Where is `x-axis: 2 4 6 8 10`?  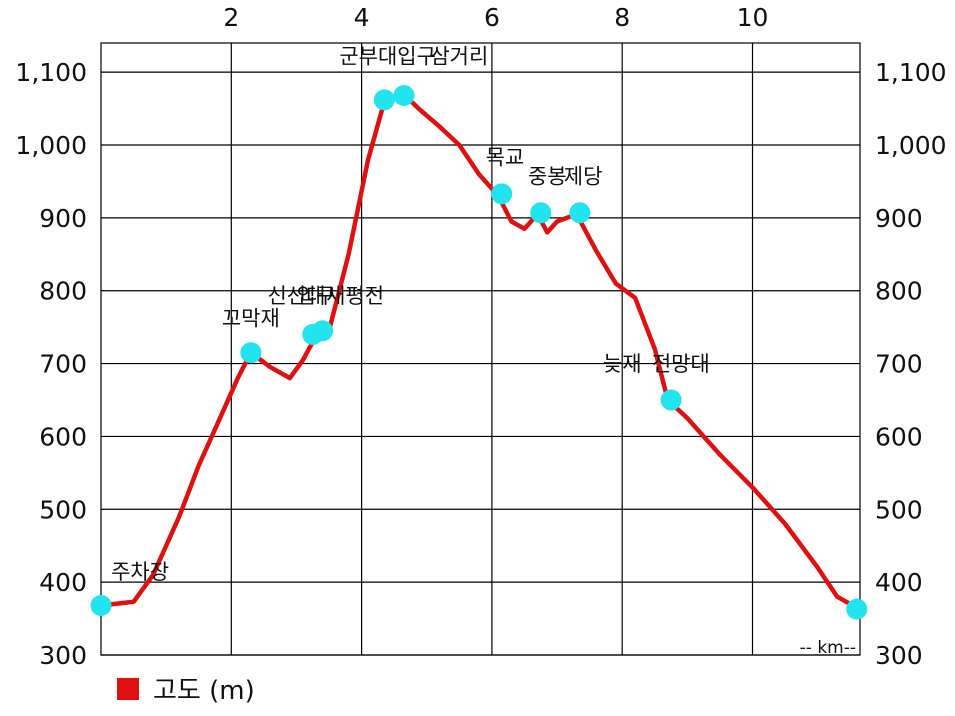 x-axis: 2 4 6 8 10 is located at coordinates (495, 17).